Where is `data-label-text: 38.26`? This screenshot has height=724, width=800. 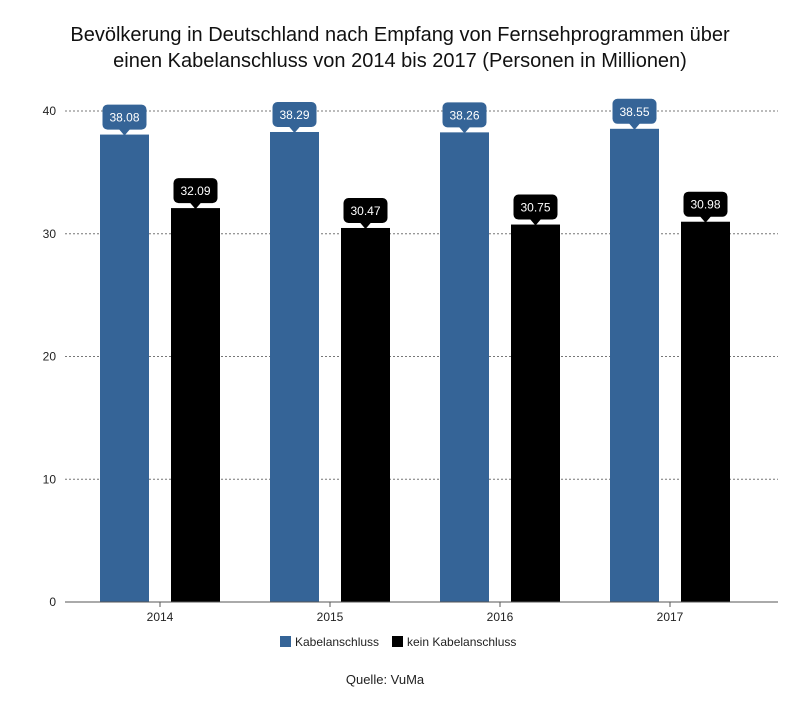 data-label-text: 38.26 is located at coordinates (464, 115).